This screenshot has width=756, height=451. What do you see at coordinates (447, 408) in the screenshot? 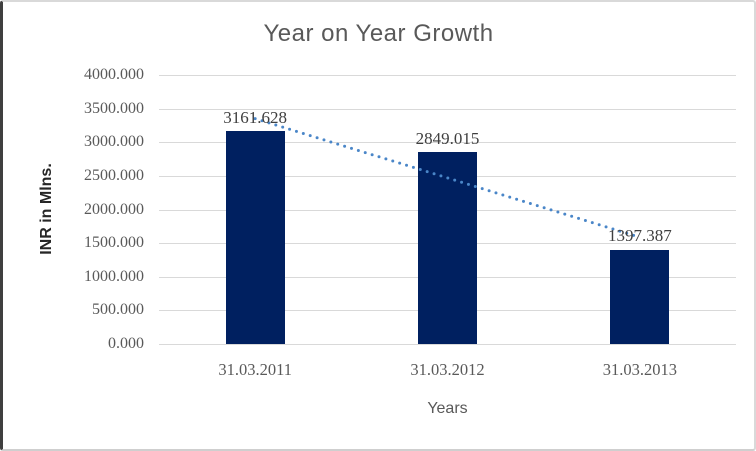
I see `x-axis-title: Years` at bounding box center [447, 408].